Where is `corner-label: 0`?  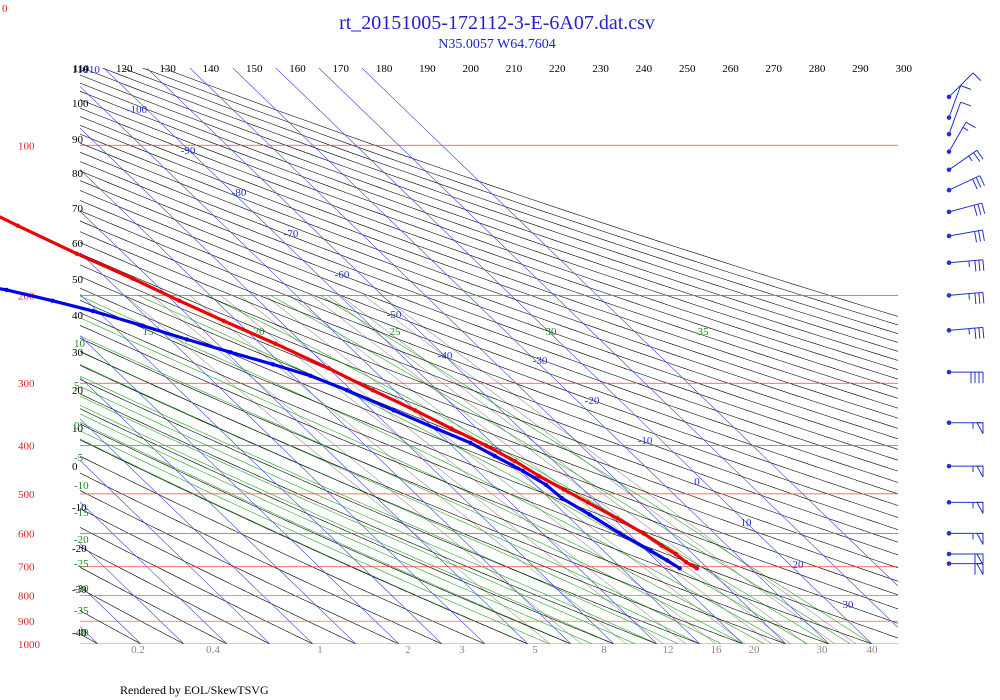
corner-label: 0 is located at coordinates (5, 9).